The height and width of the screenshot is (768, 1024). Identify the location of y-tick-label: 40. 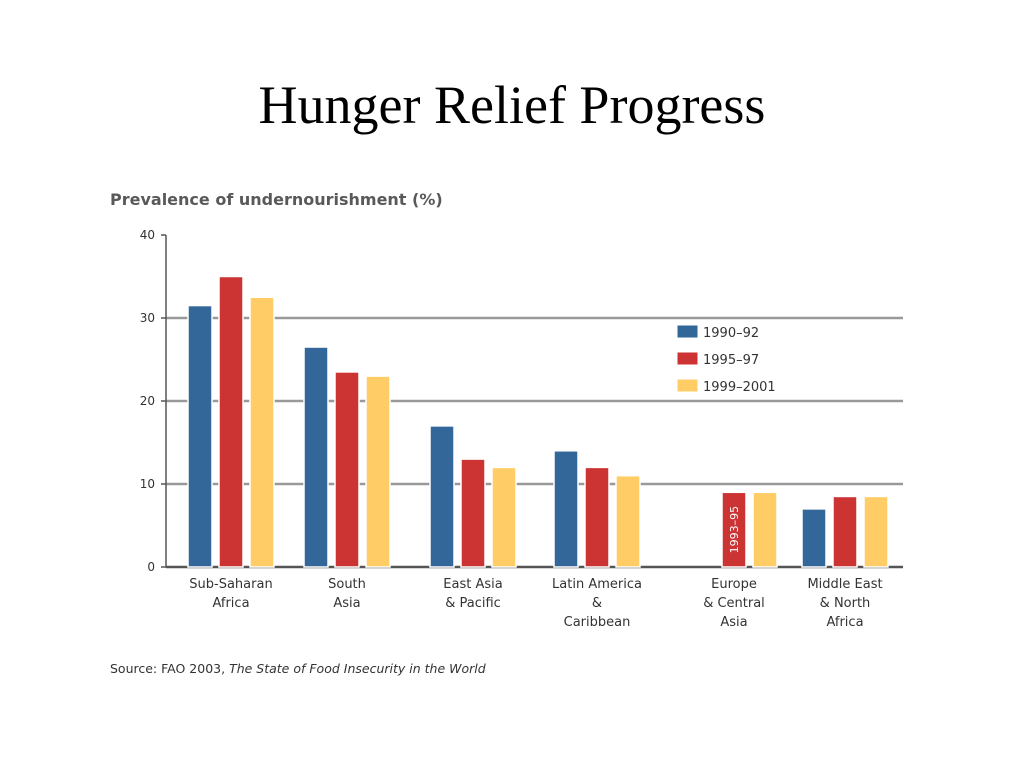
(147, 235).